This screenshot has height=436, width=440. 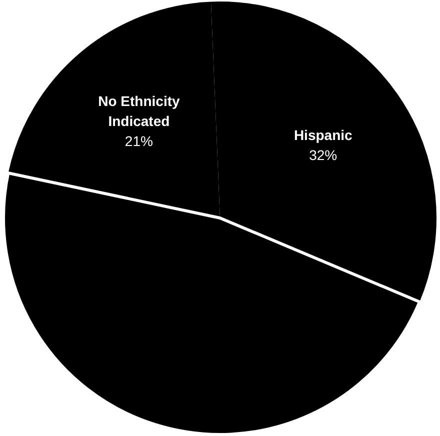 What do you see at coordinates (323, 155) in the screenshot?
I see `data-label: 32%` at bounding box center [323, 155].